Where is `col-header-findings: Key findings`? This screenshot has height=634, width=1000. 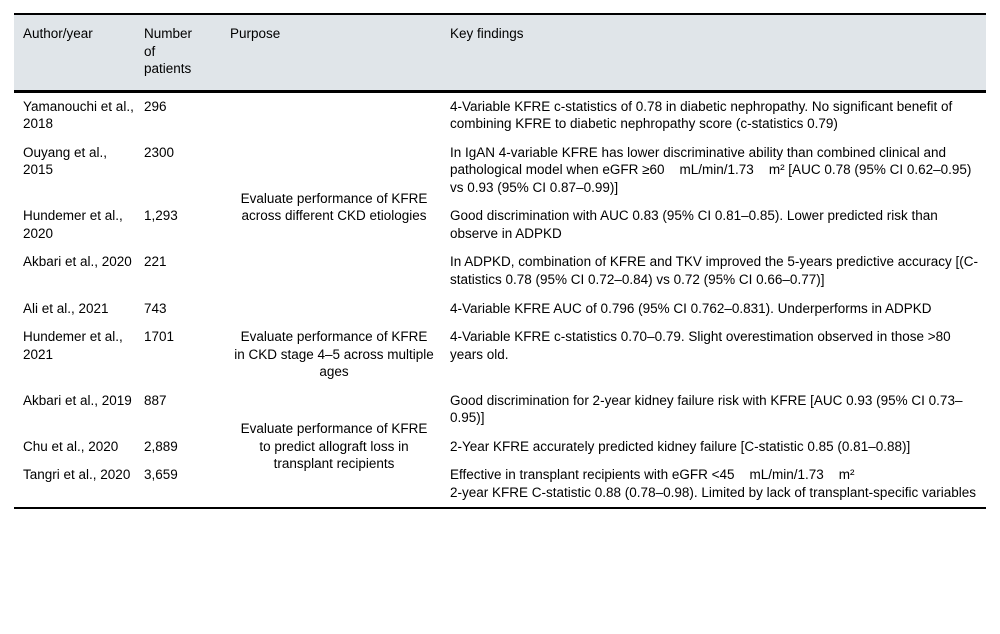
col-header-findings: Key findings is located at coordinates (718, 53).